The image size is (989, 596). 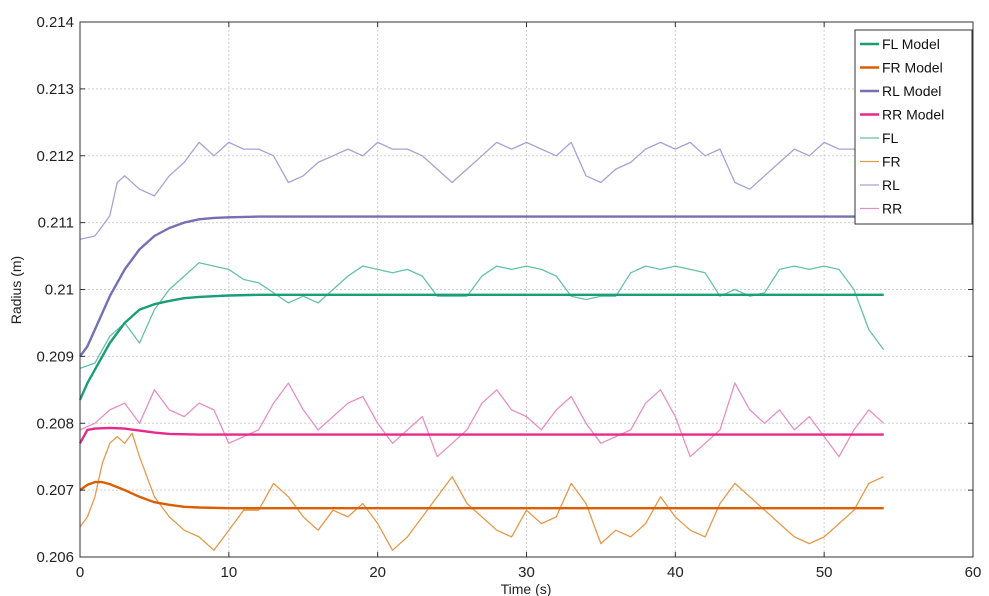 I want to click on legend-label: RL, so click(x=891, y=185).